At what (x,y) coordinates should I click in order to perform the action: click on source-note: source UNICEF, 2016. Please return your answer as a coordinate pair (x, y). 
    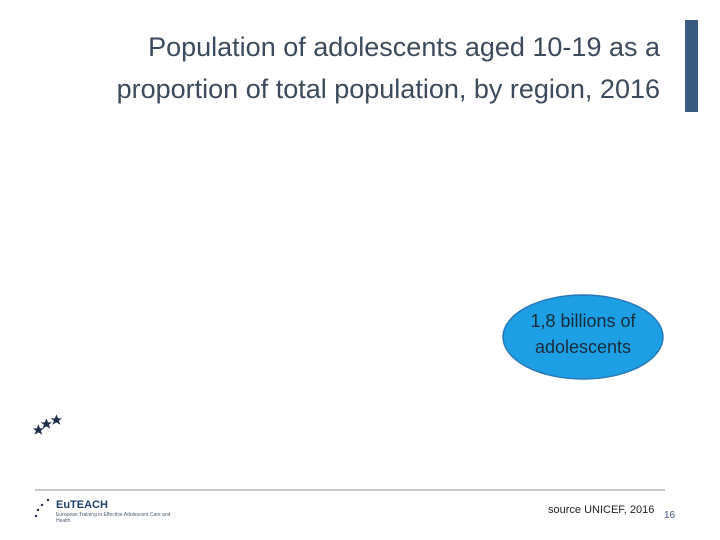
    Looking at the image, I should click on (601, 510).